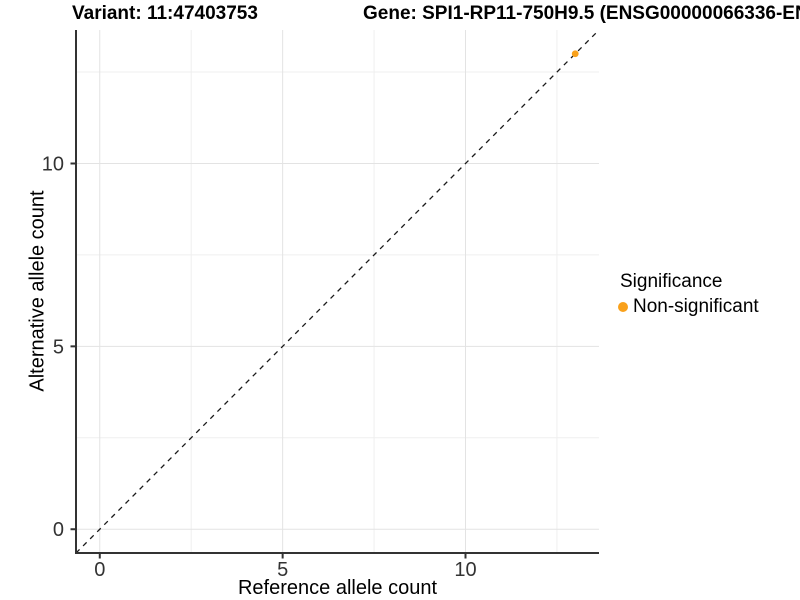 The width and height of the screenshot is (800, 600). I want to click on legend-item: Non-significant, so click(688, 306).